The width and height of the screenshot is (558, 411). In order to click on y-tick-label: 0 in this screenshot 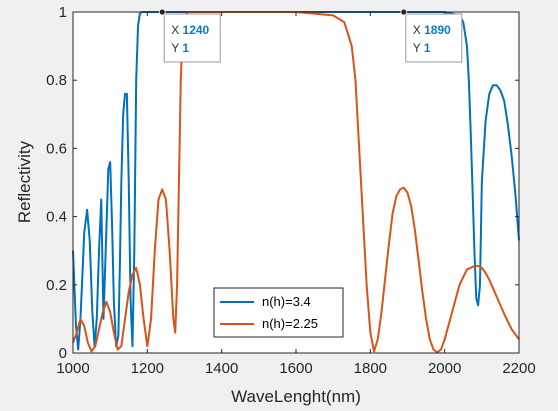, I will do `click(63, 353)`.